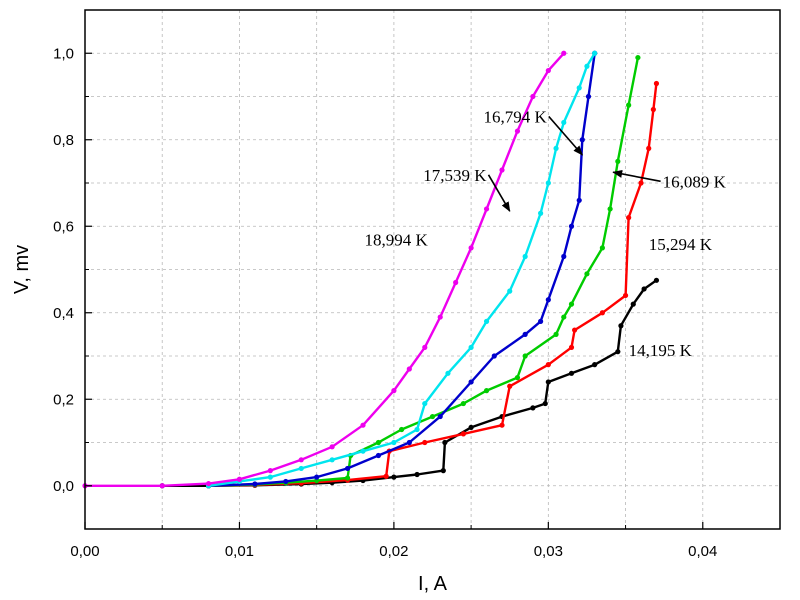  What do you see at coordinates (393, 551) in the screenshot?
I see `x-tick-label: 0,02` at bounding box center [393, 551].